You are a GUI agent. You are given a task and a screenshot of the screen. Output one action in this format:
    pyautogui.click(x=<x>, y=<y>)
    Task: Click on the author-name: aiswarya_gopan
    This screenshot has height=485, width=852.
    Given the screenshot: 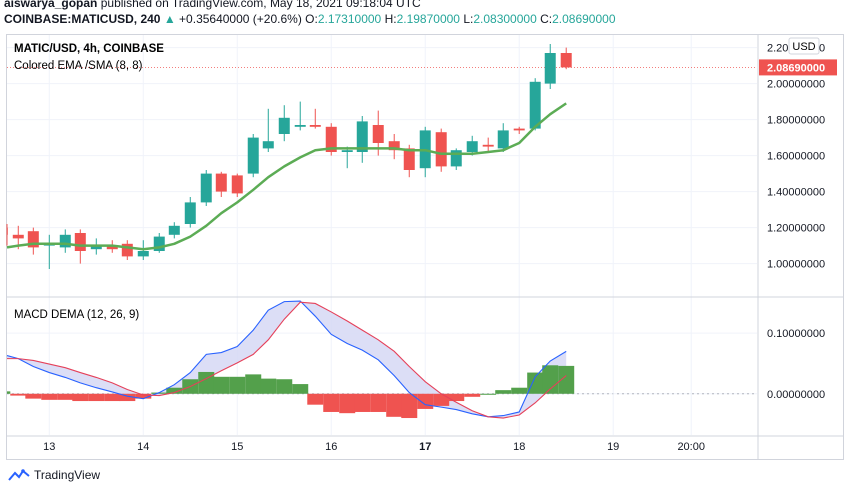 What is the action you would take?
    pyautogui.click(x=51, y=5)
    